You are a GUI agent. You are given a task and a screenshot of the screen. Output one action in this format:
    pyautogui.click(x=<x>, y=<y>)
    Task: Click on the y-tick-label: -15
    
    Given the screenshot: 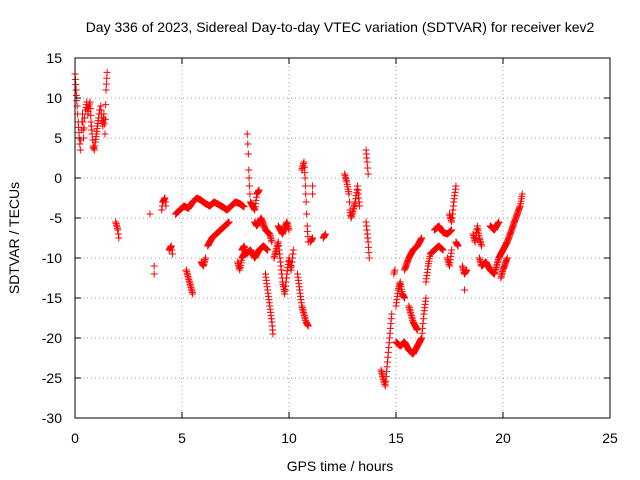 What is the action you would take?
    pyautogui.click(x=52, y=298)
    